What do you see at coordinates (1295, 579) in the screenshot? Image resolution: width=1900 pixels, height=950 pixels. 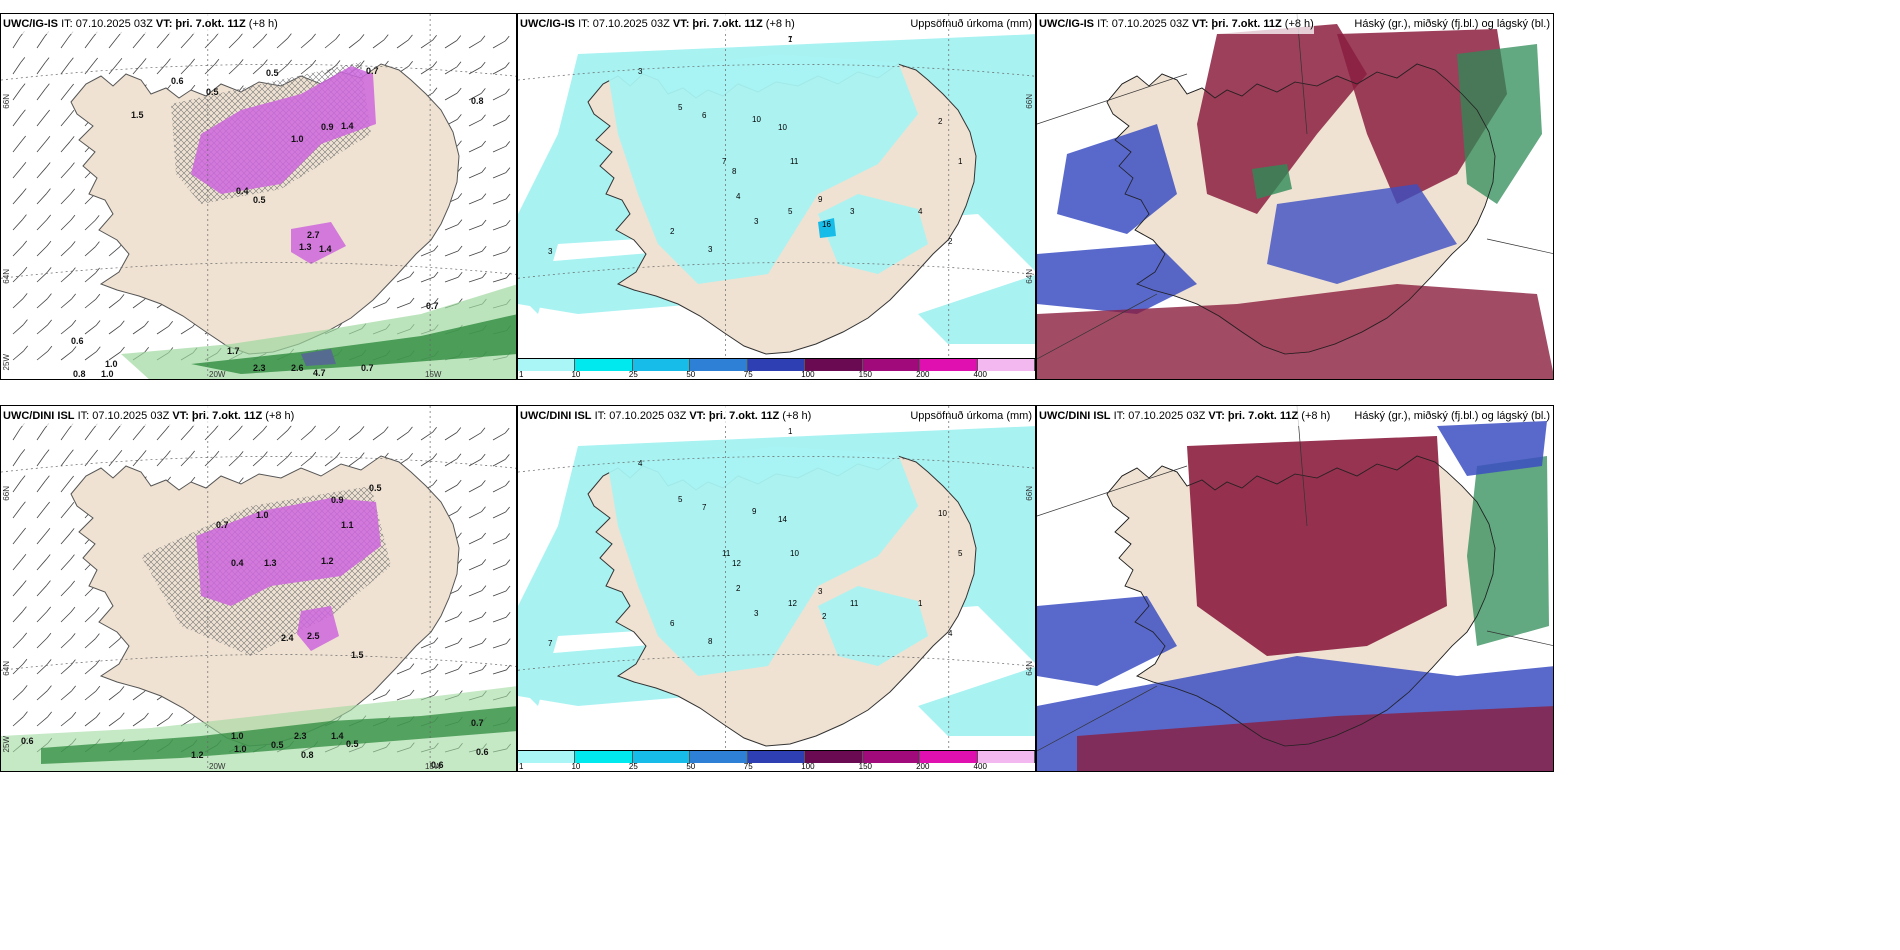 I see `map-grid-lines` at bounding box center [1295, 579].